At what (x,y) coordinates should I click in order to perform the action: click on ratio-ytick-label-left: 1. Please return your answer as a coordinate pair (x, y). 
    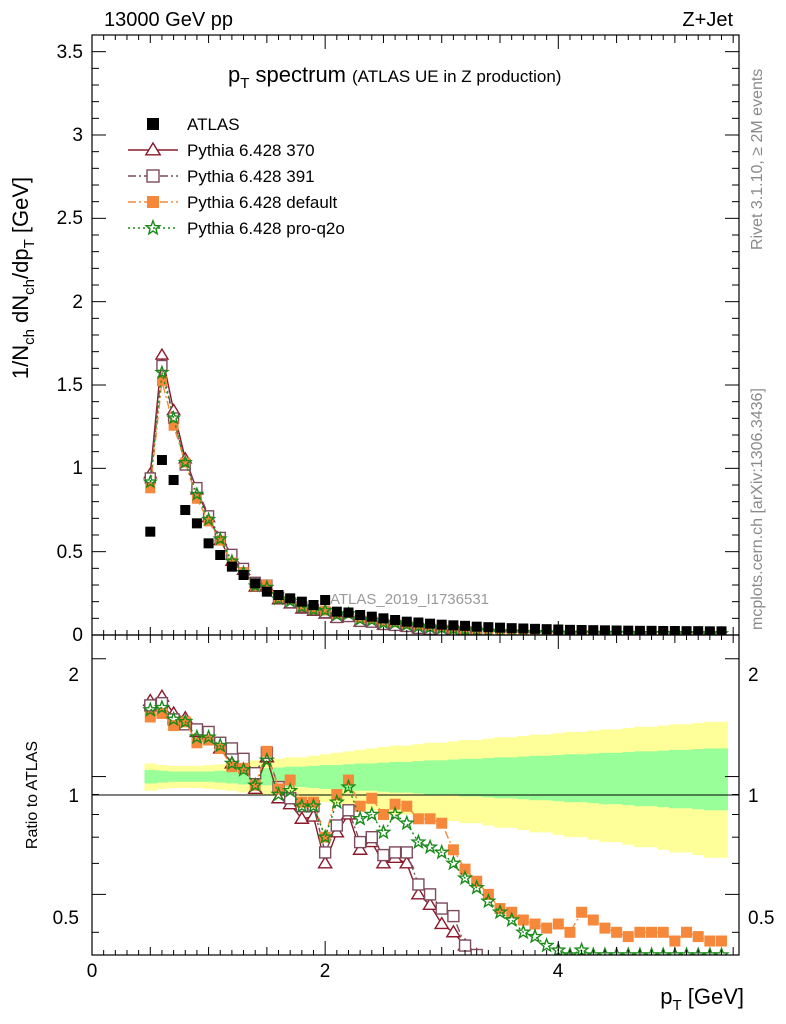
    Looking at the image, I should click on (73, 796).